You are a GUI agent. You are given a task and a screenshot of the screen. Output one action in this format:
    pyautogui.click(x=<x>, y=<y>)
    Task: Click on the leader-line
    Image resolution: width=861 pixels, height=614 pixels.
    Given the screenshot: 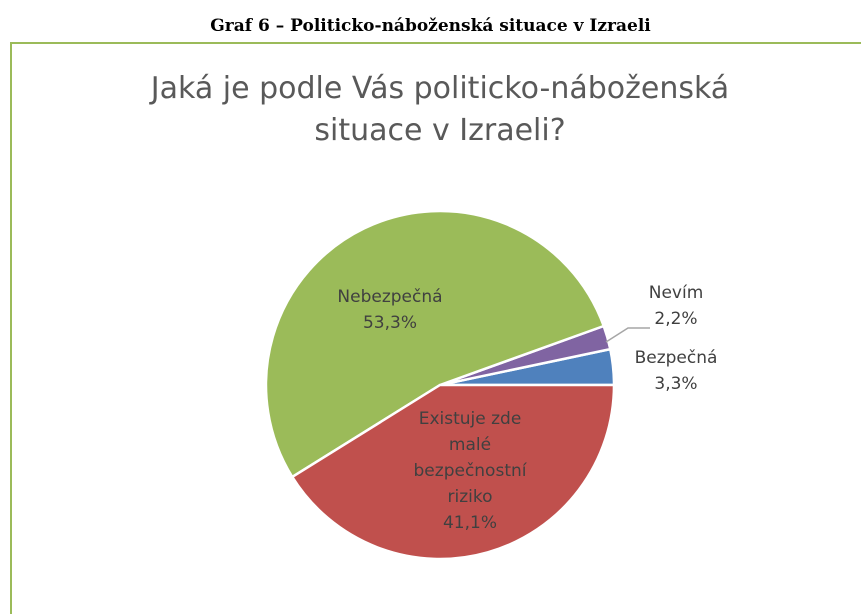 What is the action you would take?
    pyautogui.click(x=627, y=335)
    